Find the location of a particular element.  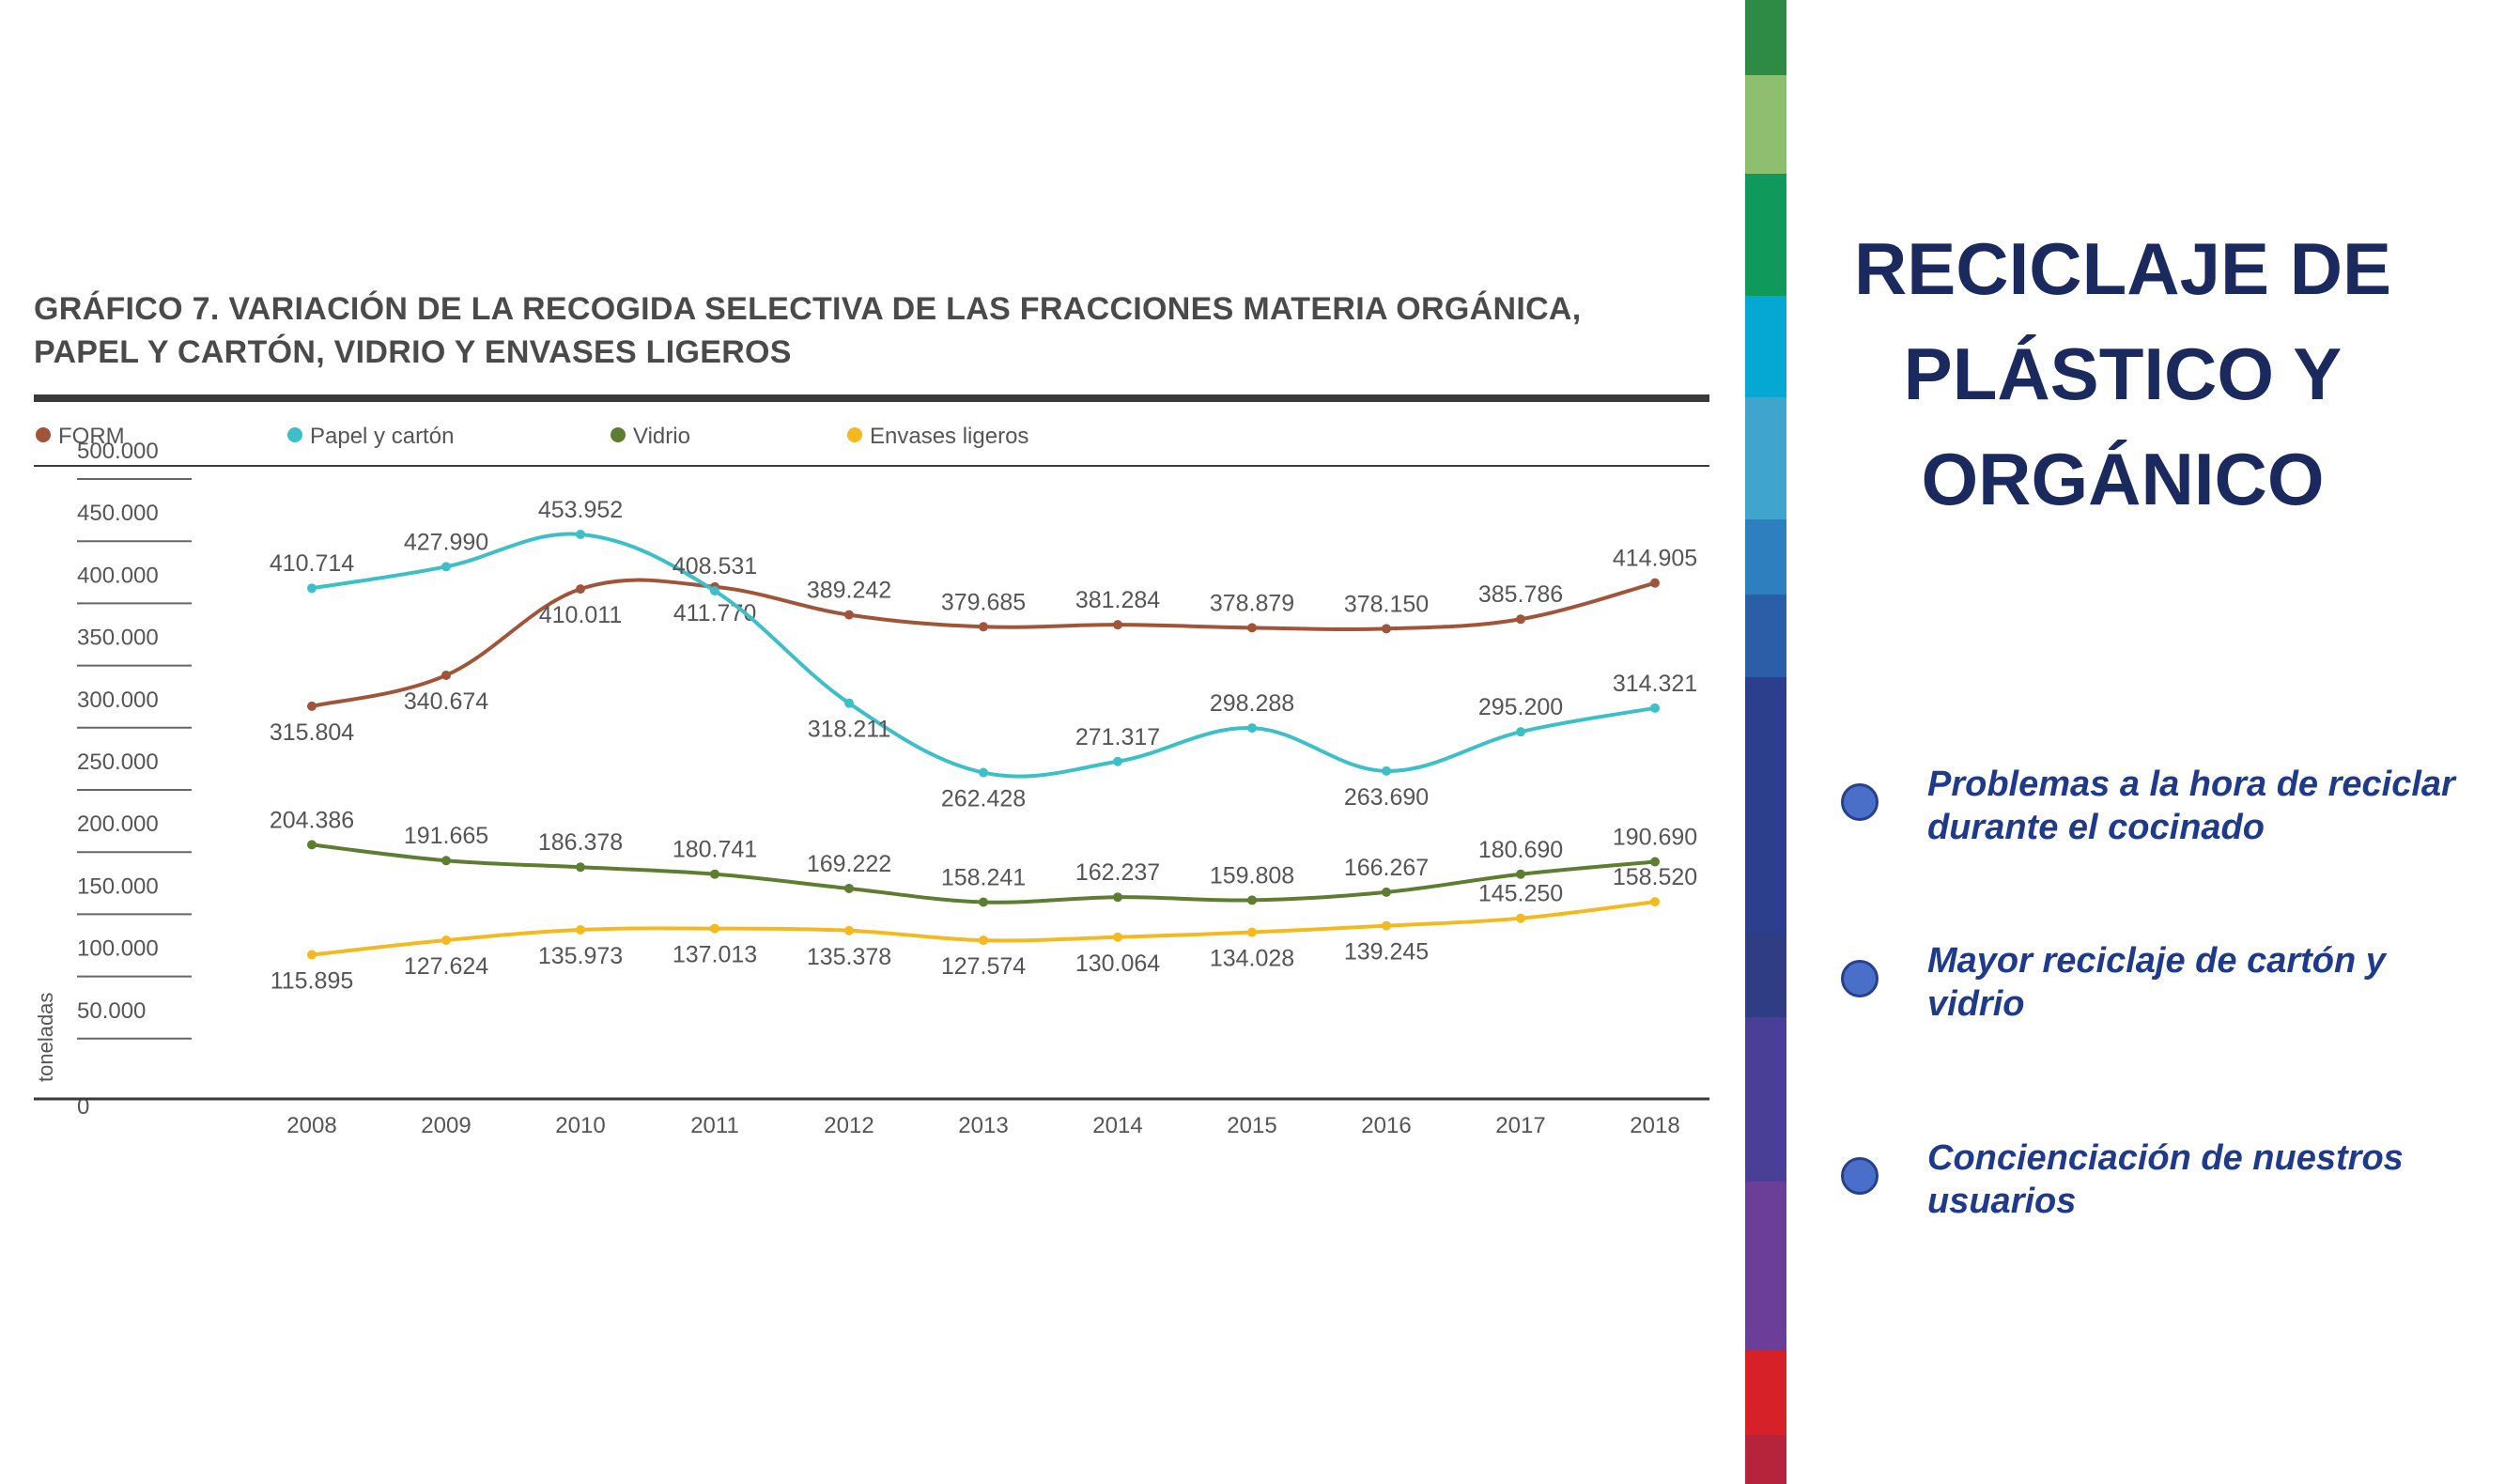

data-label: 204.386 is located at coordinates (312, 820).